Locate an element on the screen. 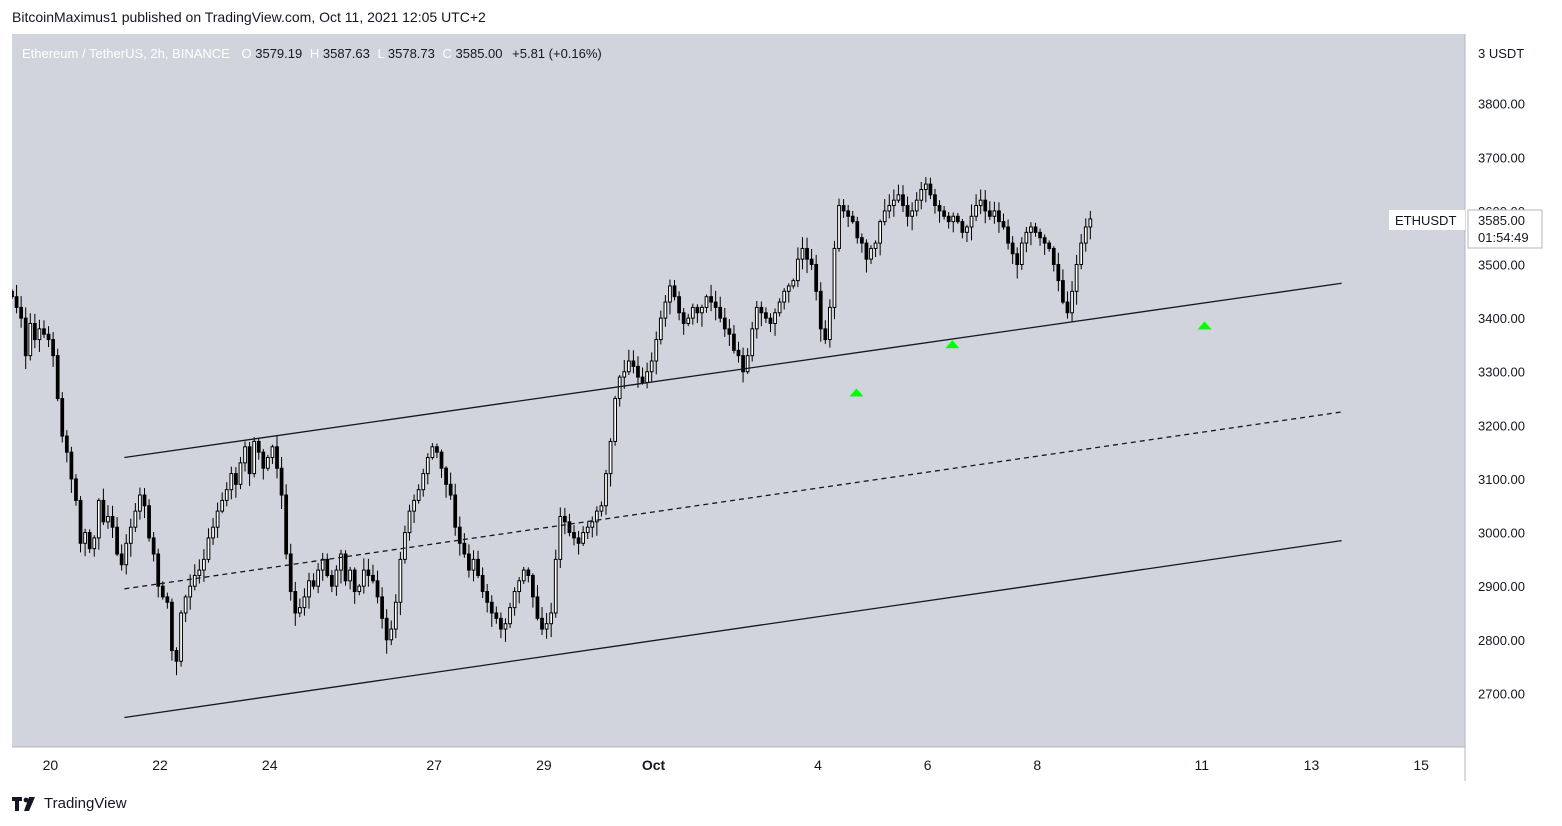 The width and height of the screenshot is (1562, 826). time-axis is located at coordinates (738, 764).